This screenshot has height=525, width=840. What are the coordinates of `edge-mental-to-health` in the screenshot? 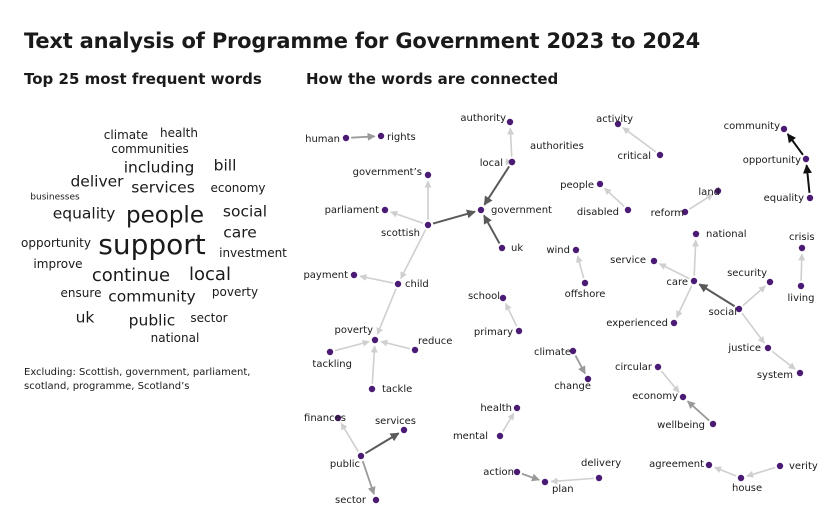 It's located at (508, 422).